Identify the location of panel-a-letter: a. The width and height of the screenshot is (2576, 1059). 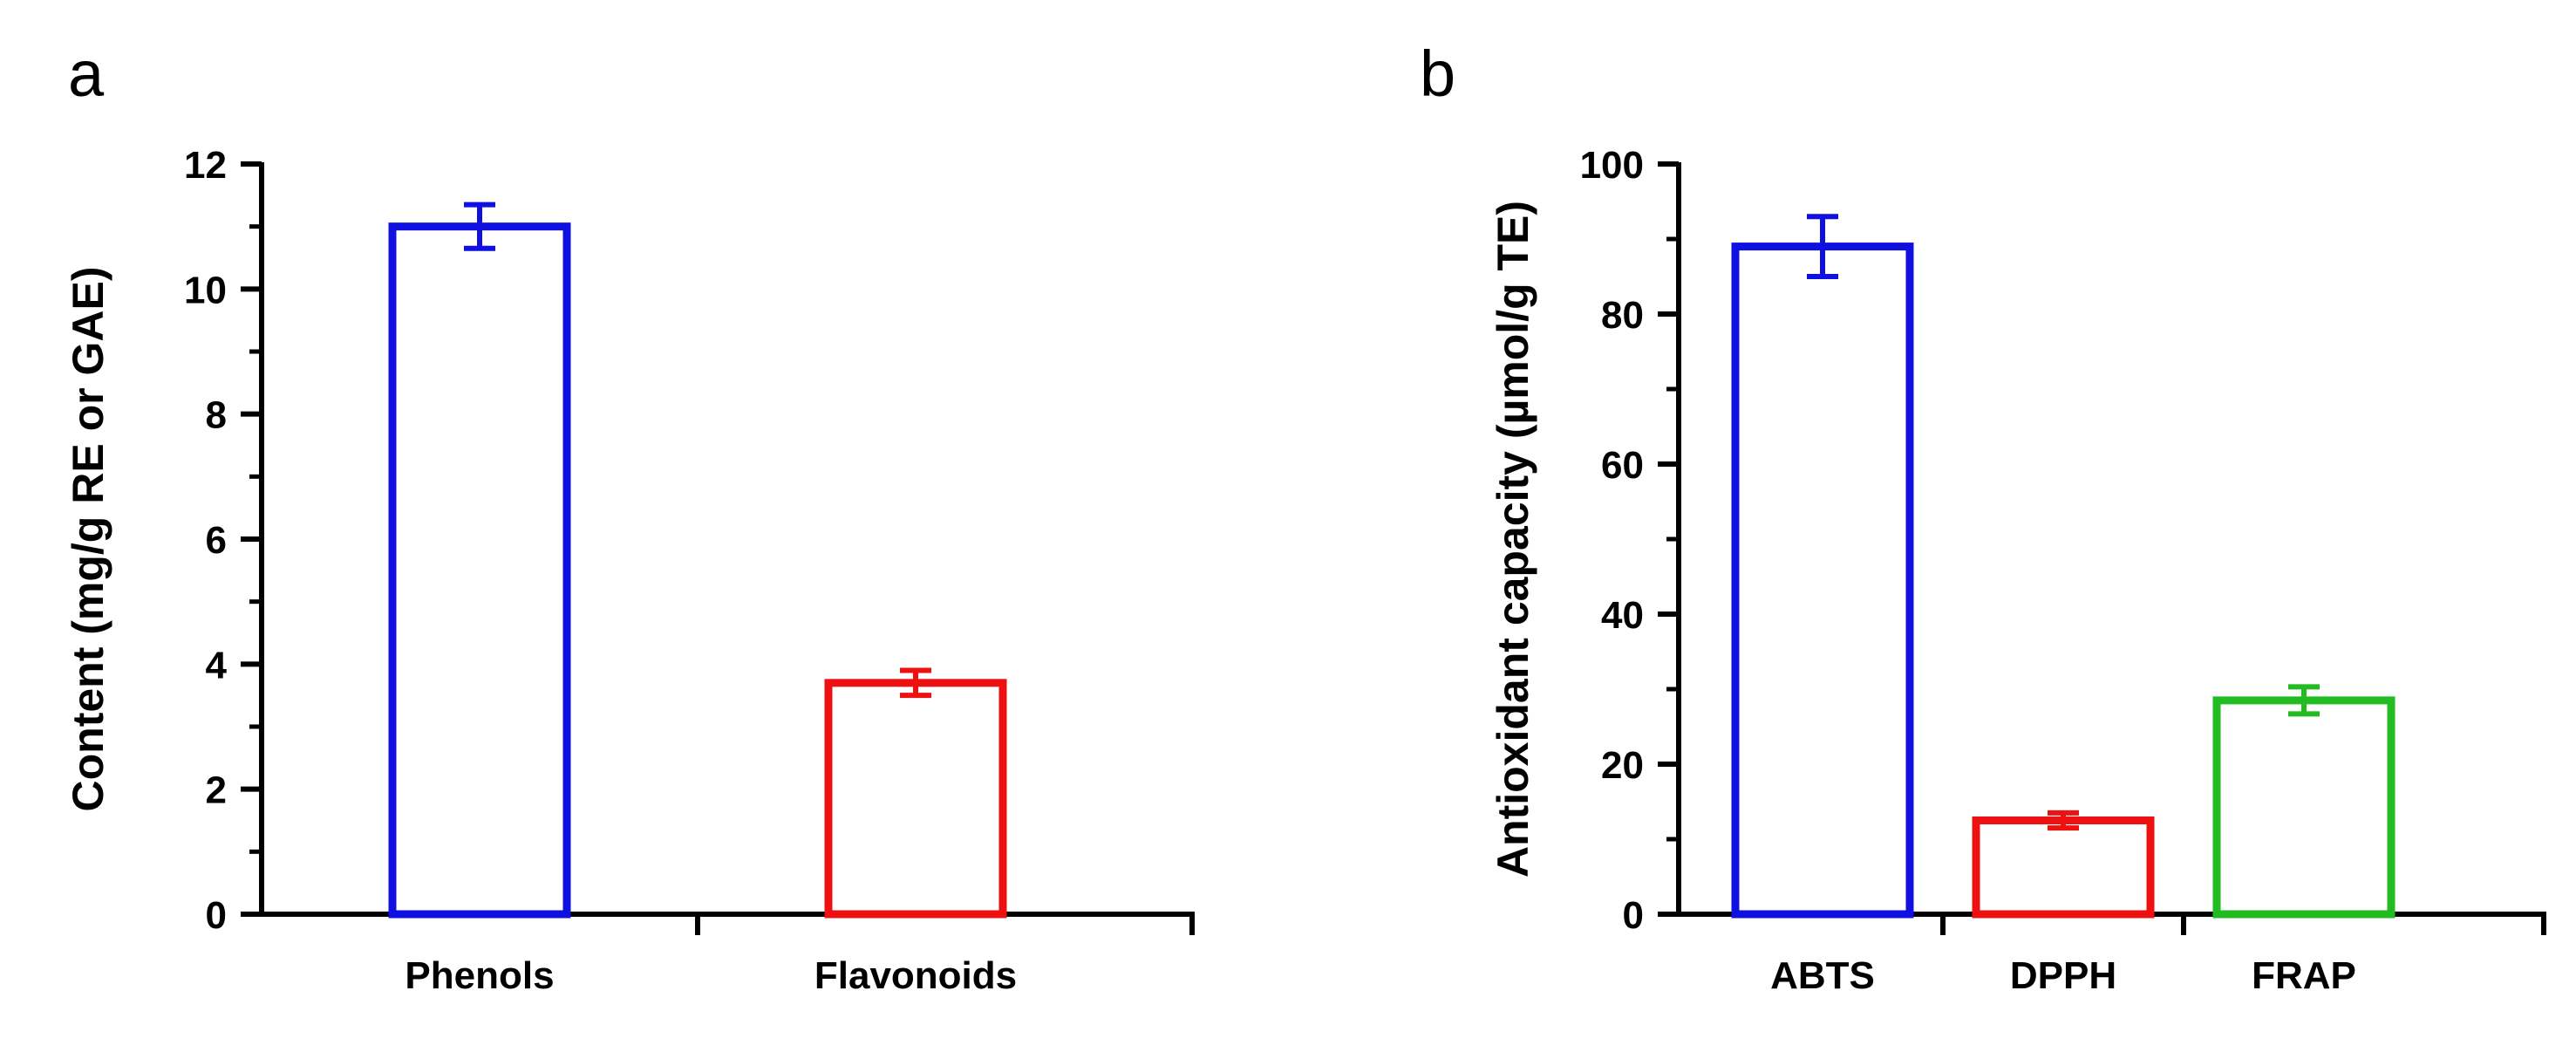
(86, 74).